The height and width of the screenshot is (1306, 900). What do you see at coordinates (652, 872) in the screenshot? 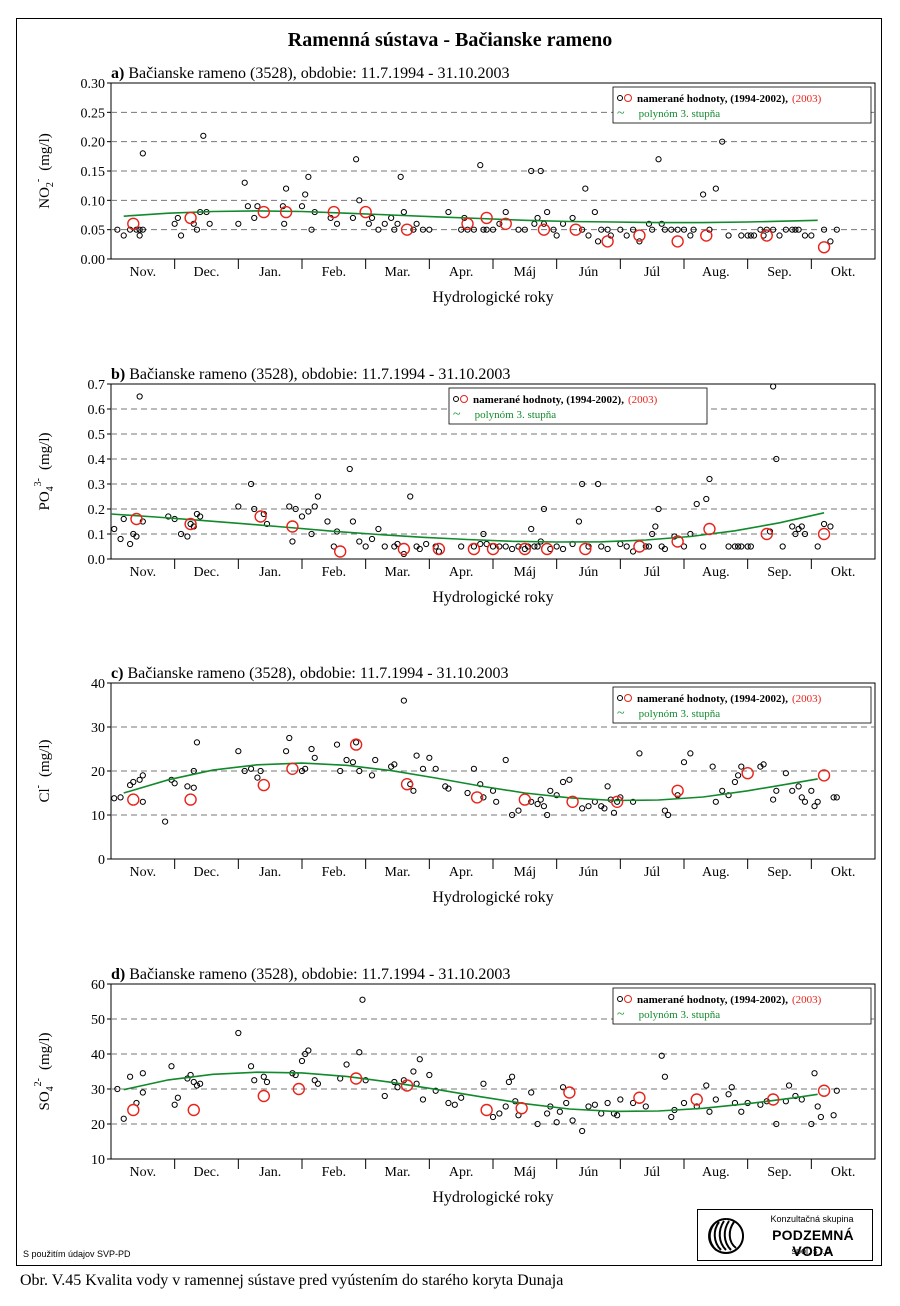
I see `x-tick-label: Júl` at bounding box center [652, 872].